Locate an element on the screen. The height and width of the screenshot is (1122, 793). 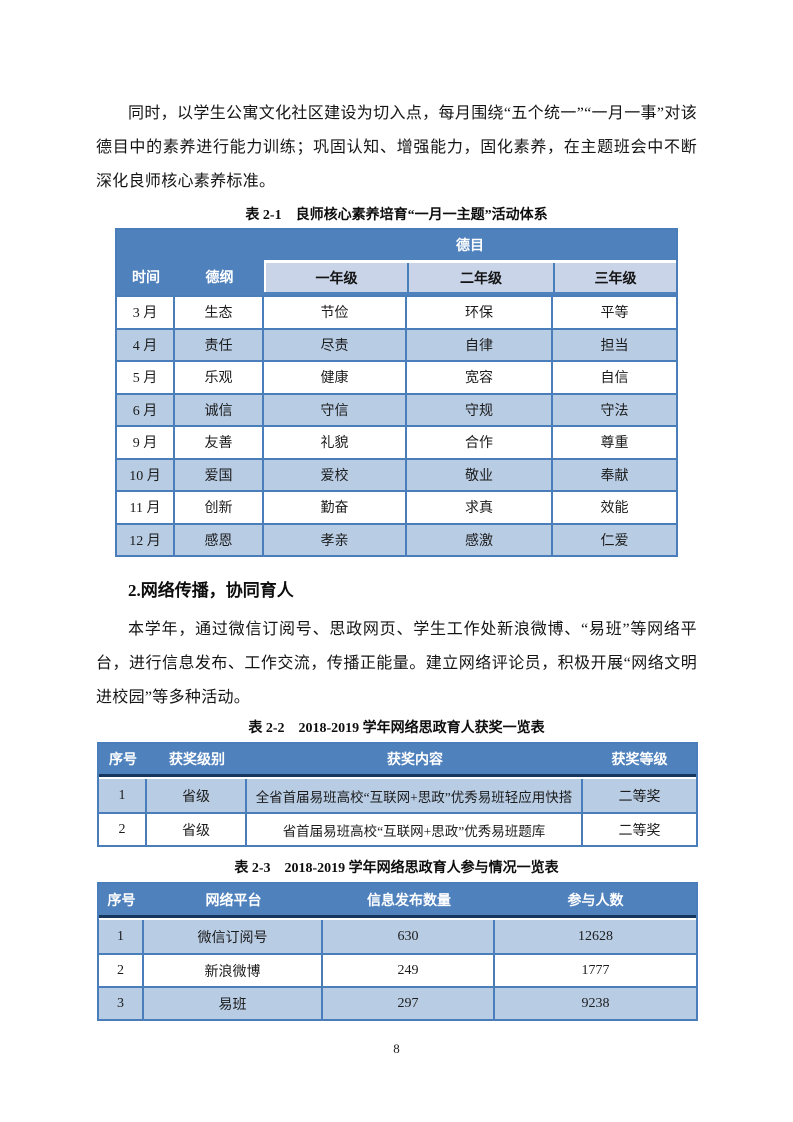
table-cell: 勤奋 is located at coordinates (335, 507).